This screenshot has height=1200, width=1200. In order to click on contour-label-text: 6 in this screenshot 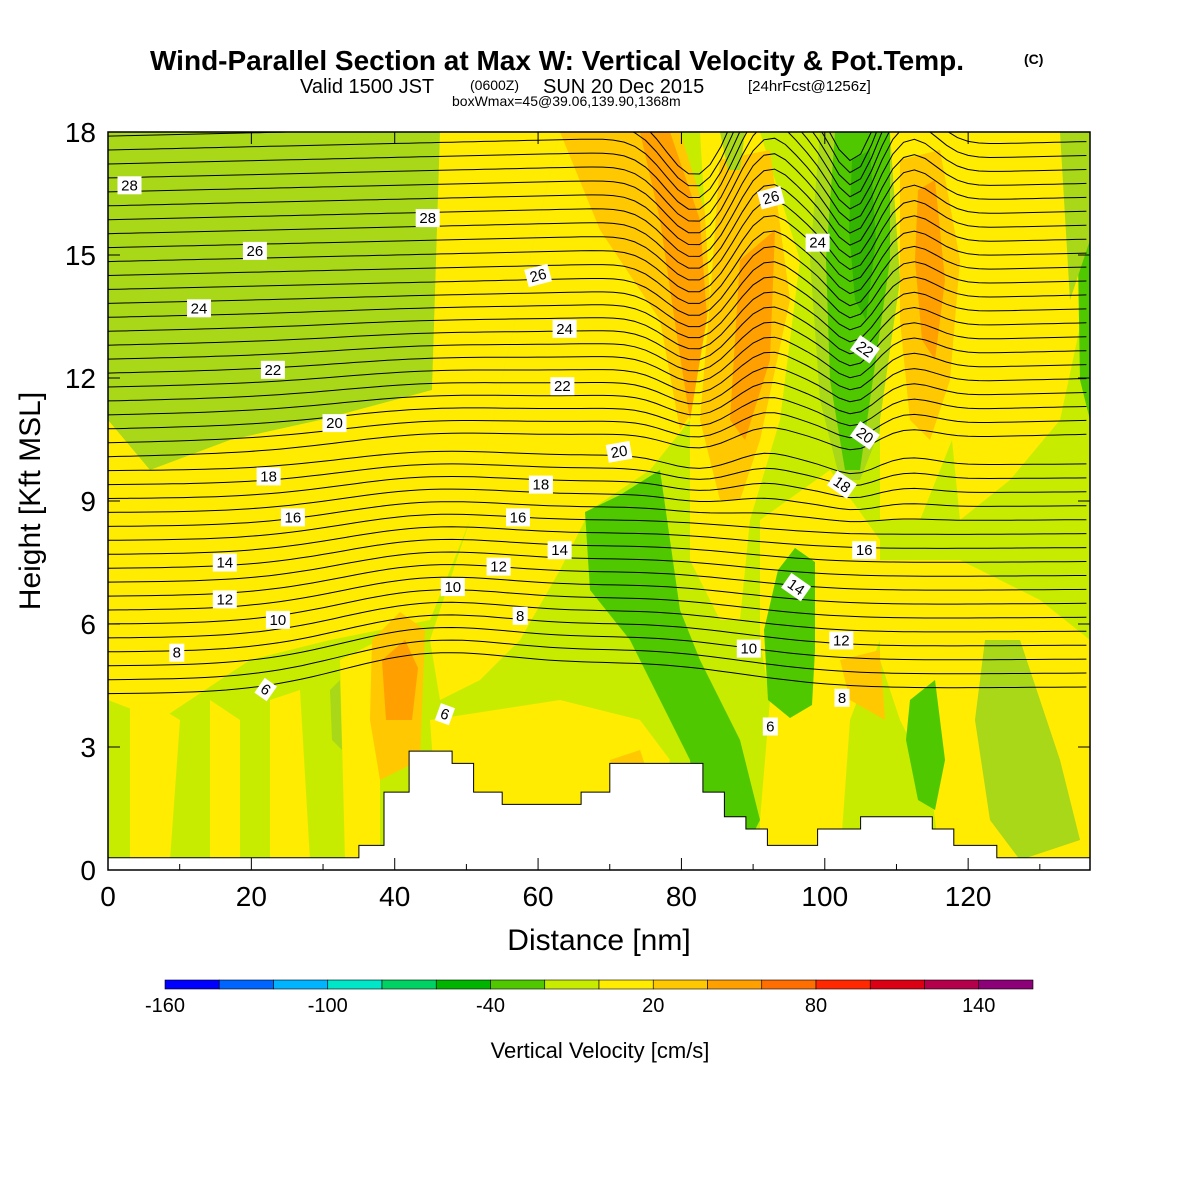, I will do `click(770, 727)`.